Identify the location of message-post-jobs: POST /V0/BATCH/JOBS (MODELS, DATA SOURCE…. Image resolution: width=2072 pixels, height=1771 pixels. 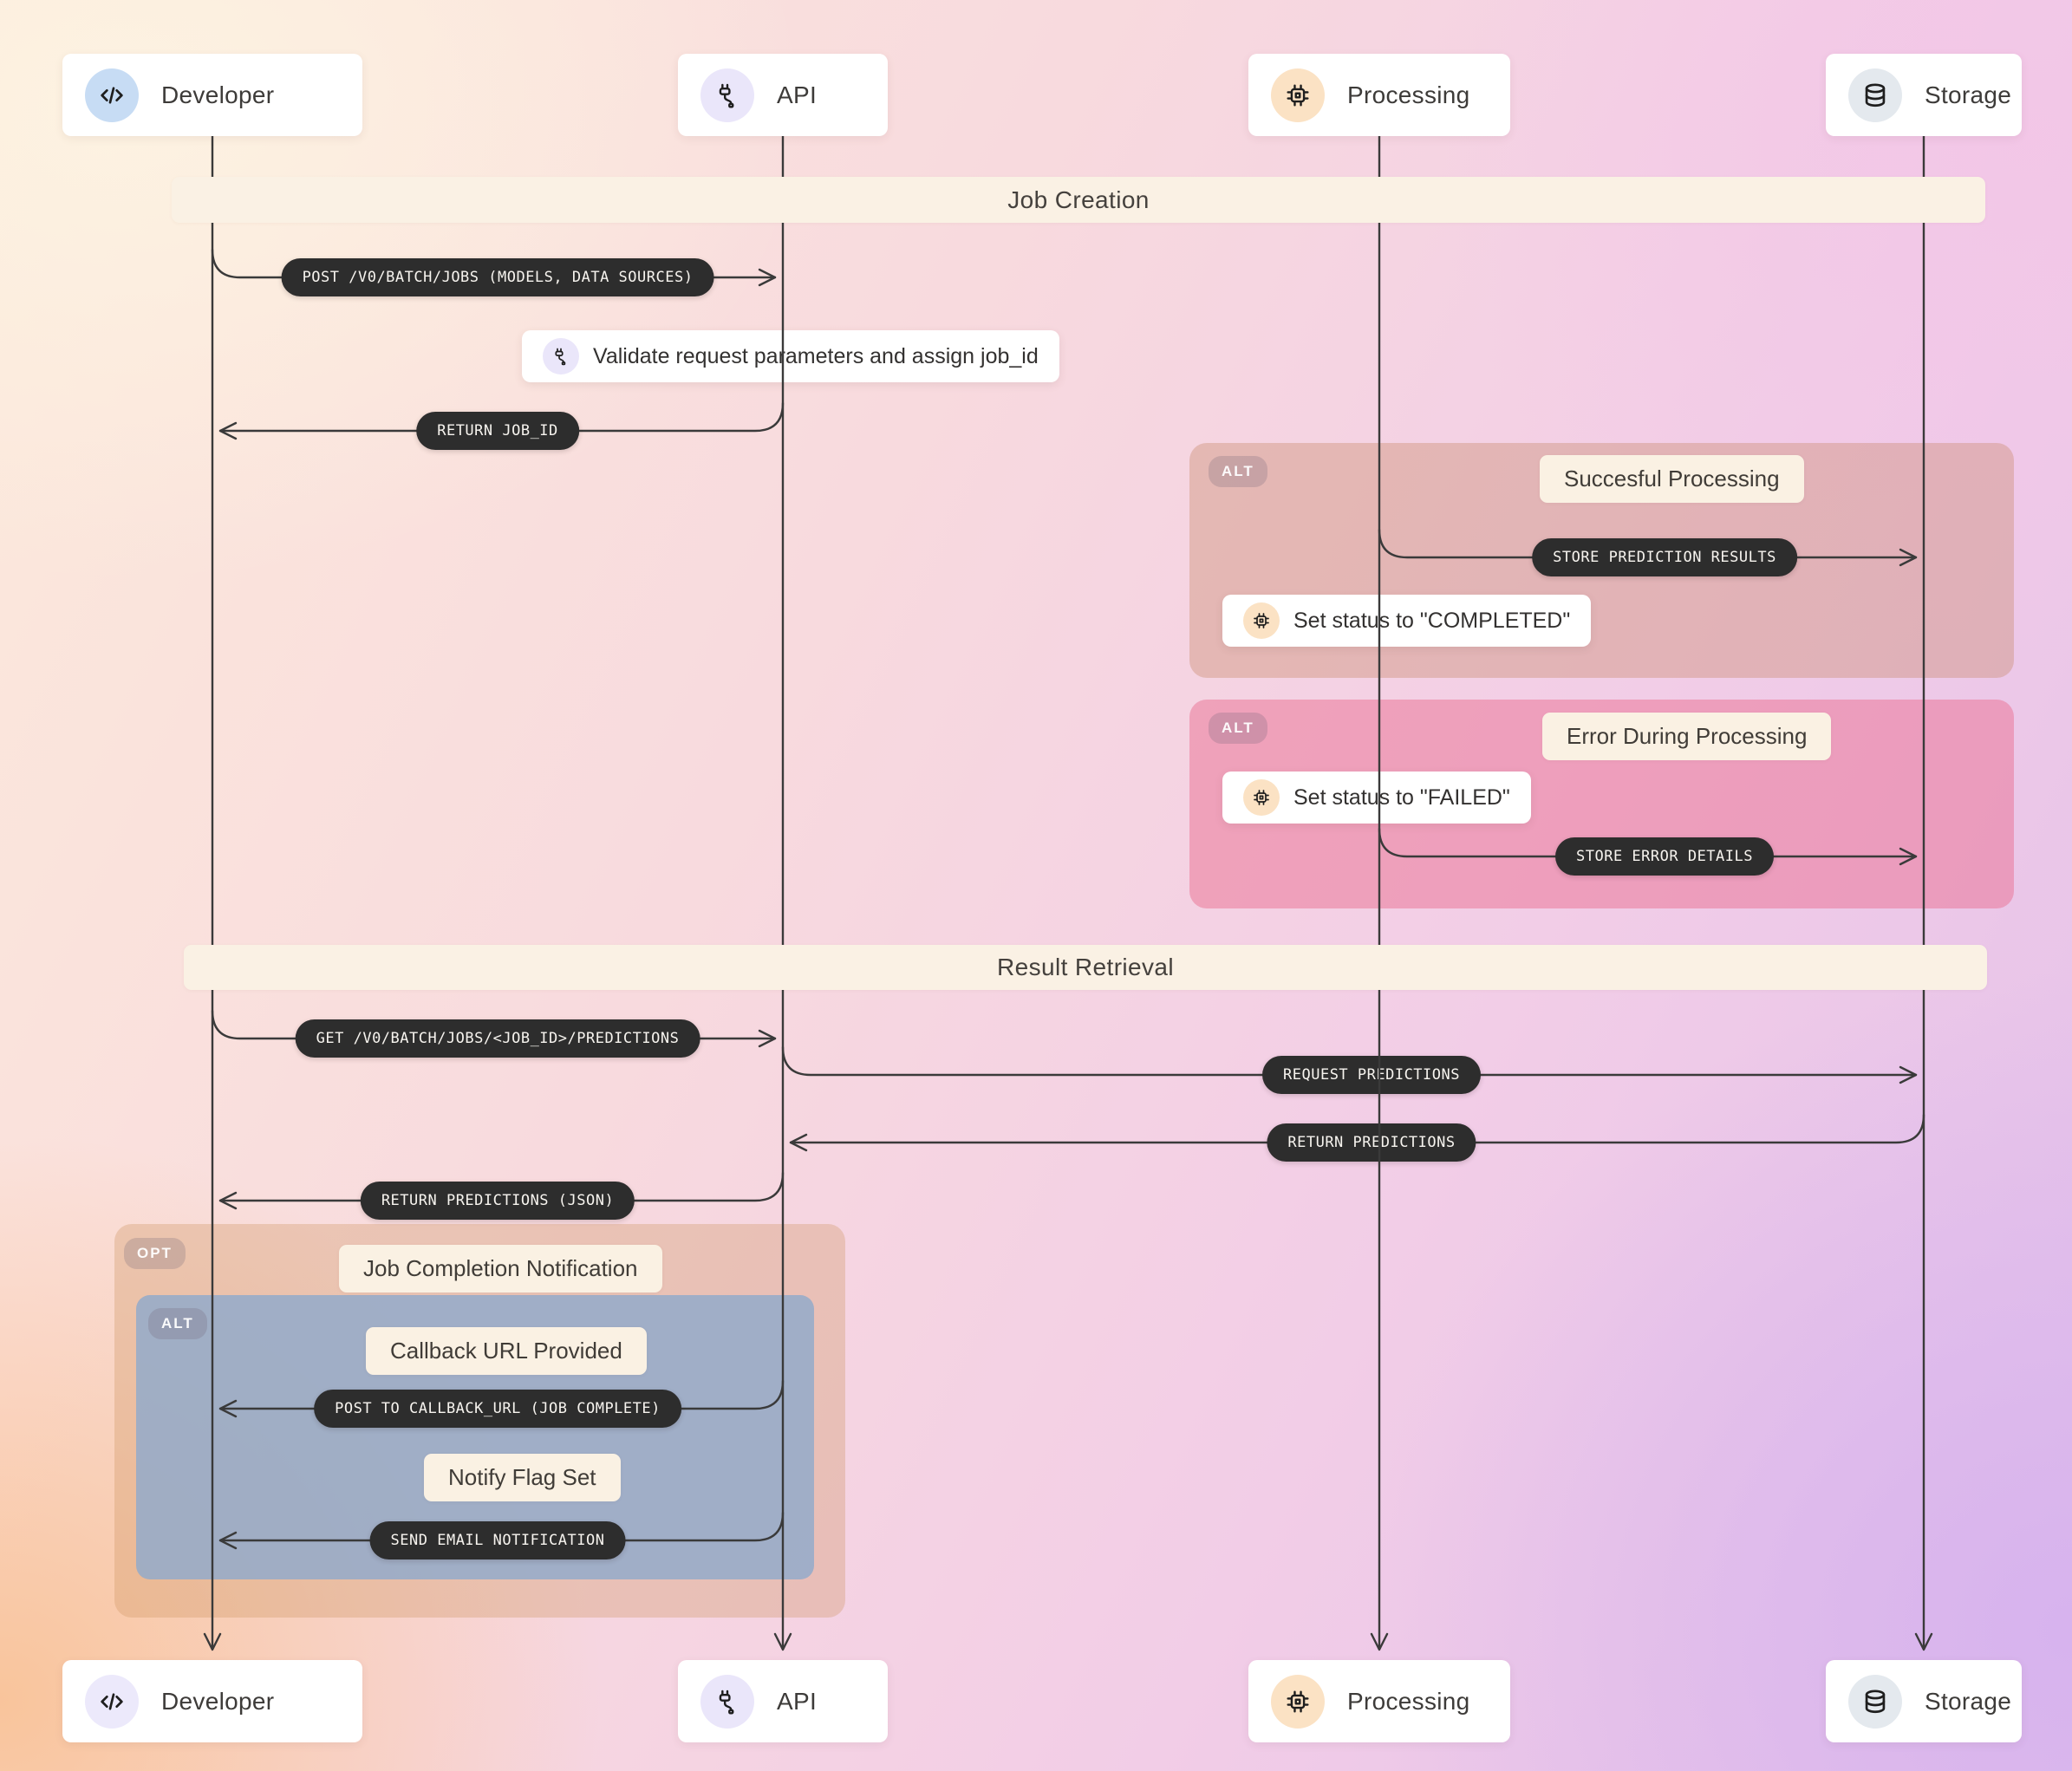
(497, 277).